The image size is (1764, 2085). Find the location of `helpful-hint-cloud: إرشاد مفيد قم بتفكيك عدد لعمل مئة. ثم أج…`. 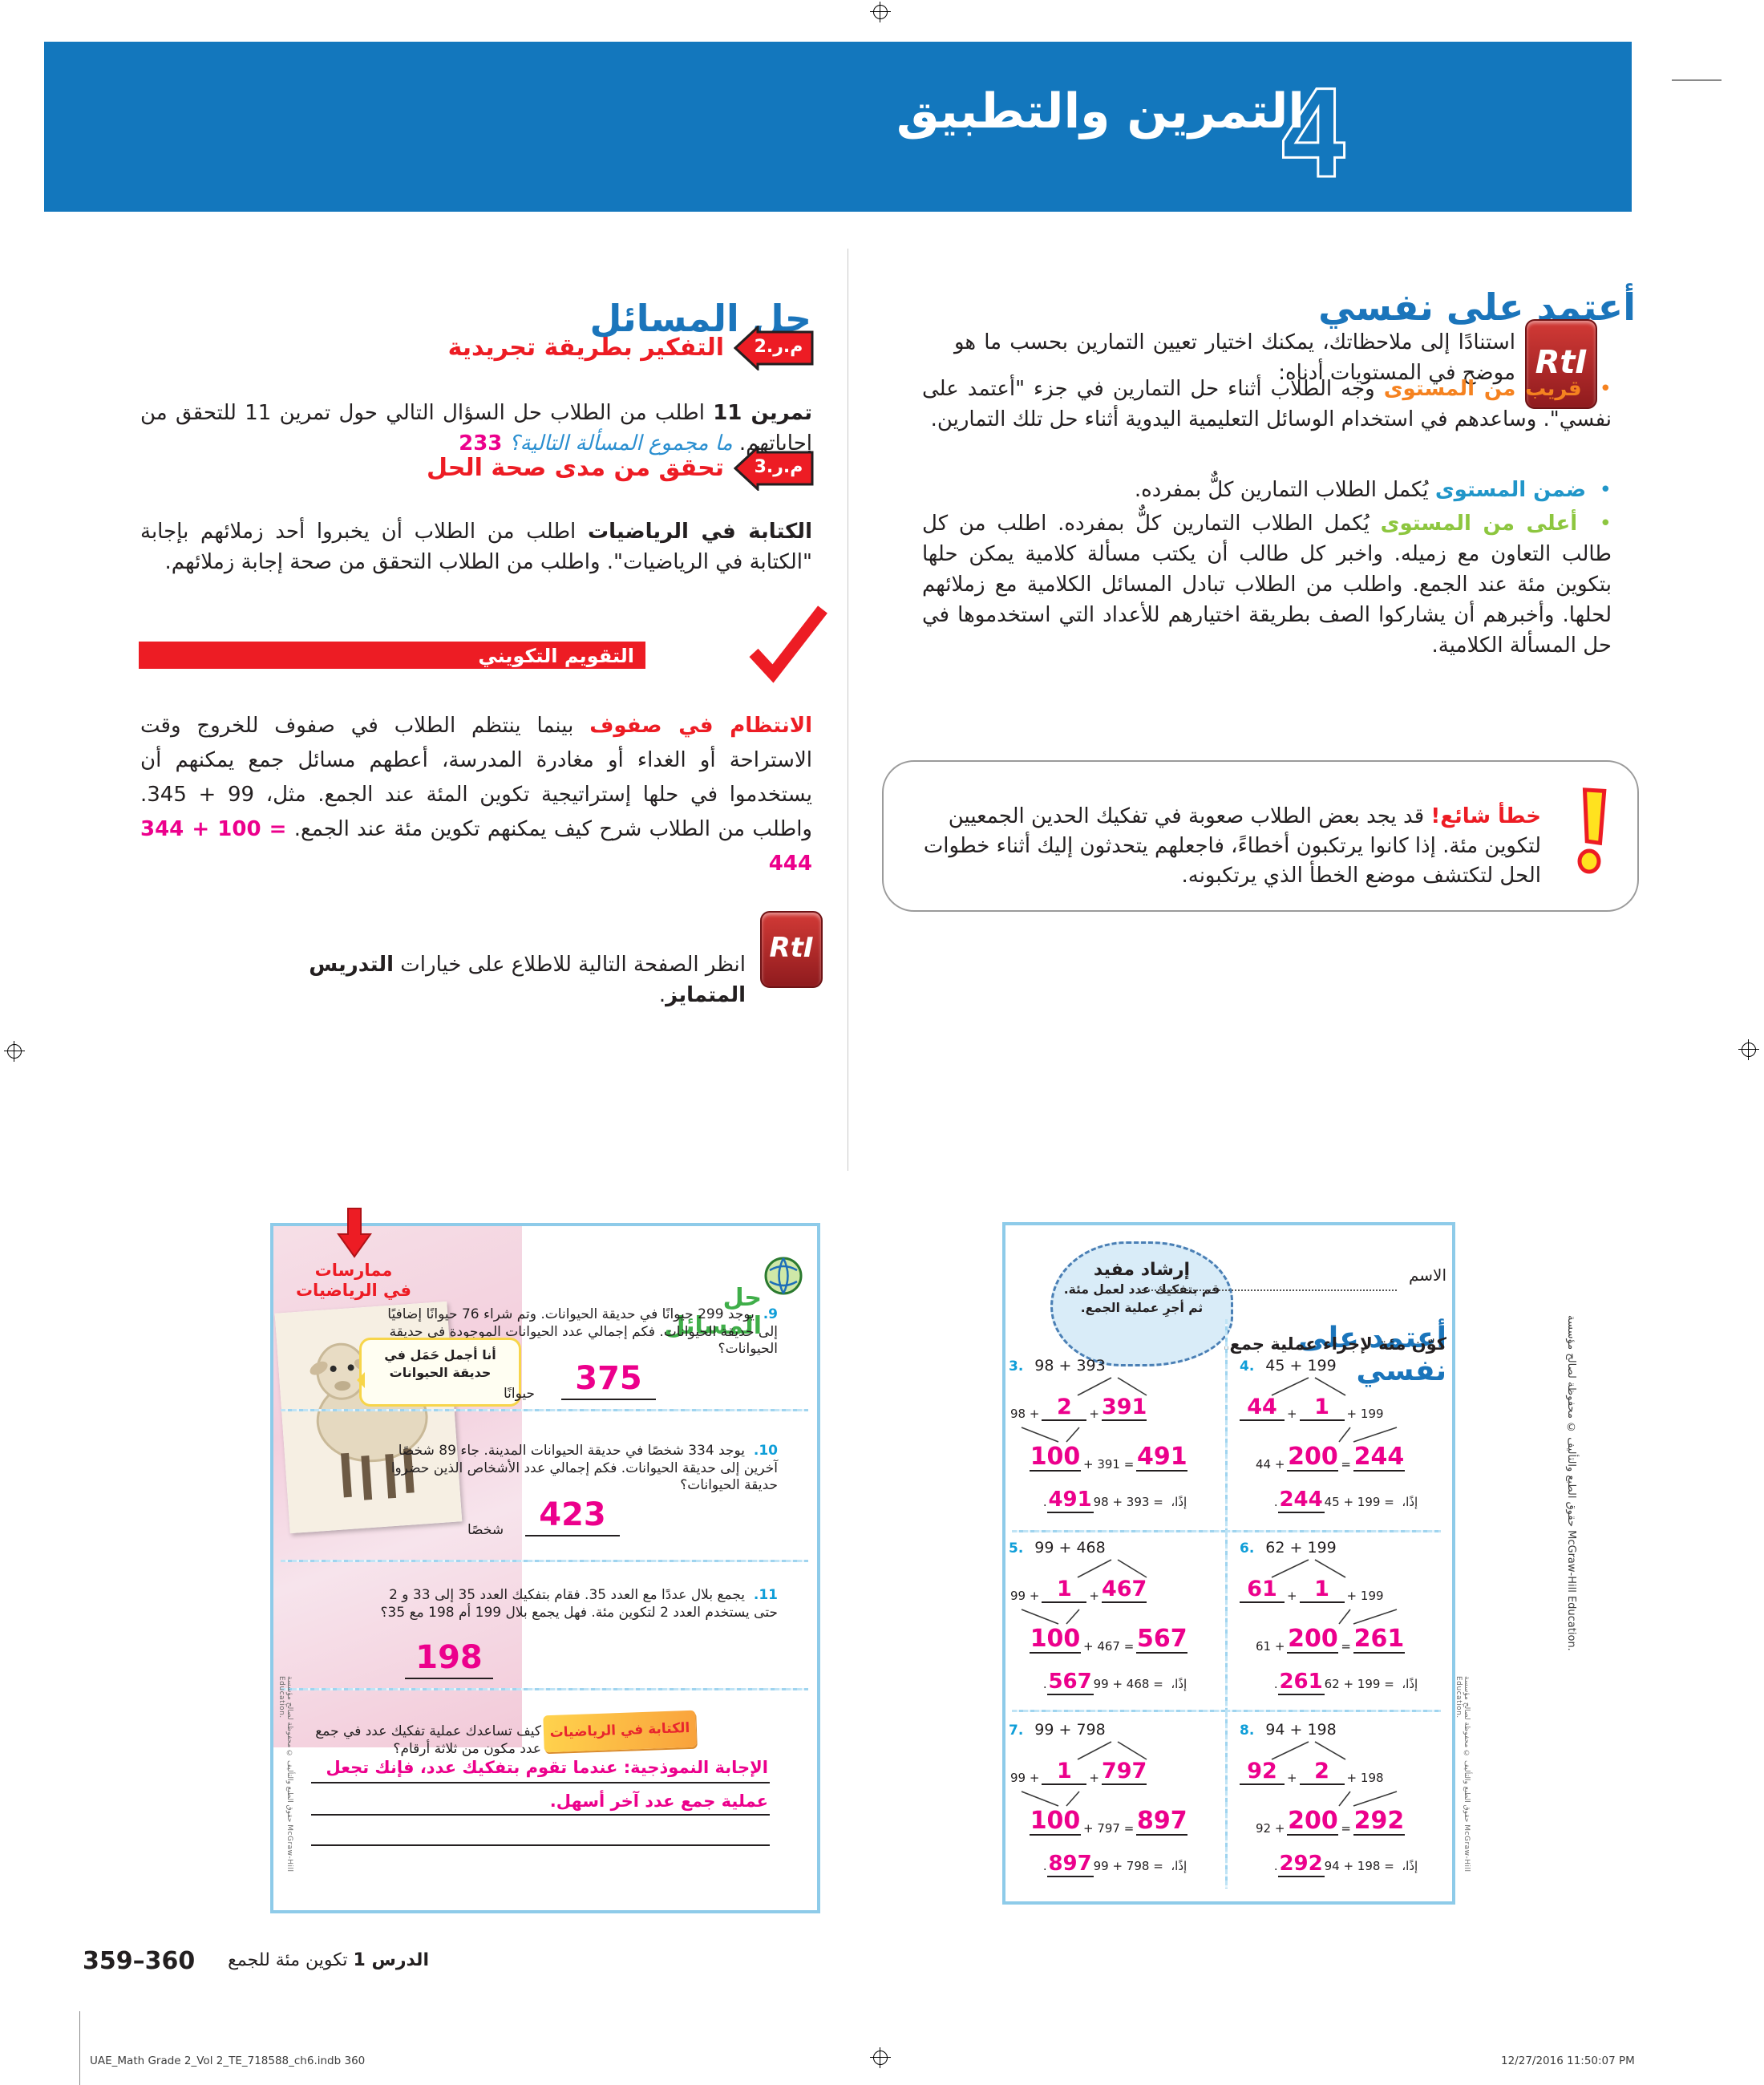

helpful-hint-cloud: إرشاد مفيد قم بتفكيك عدد لعمل مئة. ثم أج… is located at coordinates (1141, 1303).